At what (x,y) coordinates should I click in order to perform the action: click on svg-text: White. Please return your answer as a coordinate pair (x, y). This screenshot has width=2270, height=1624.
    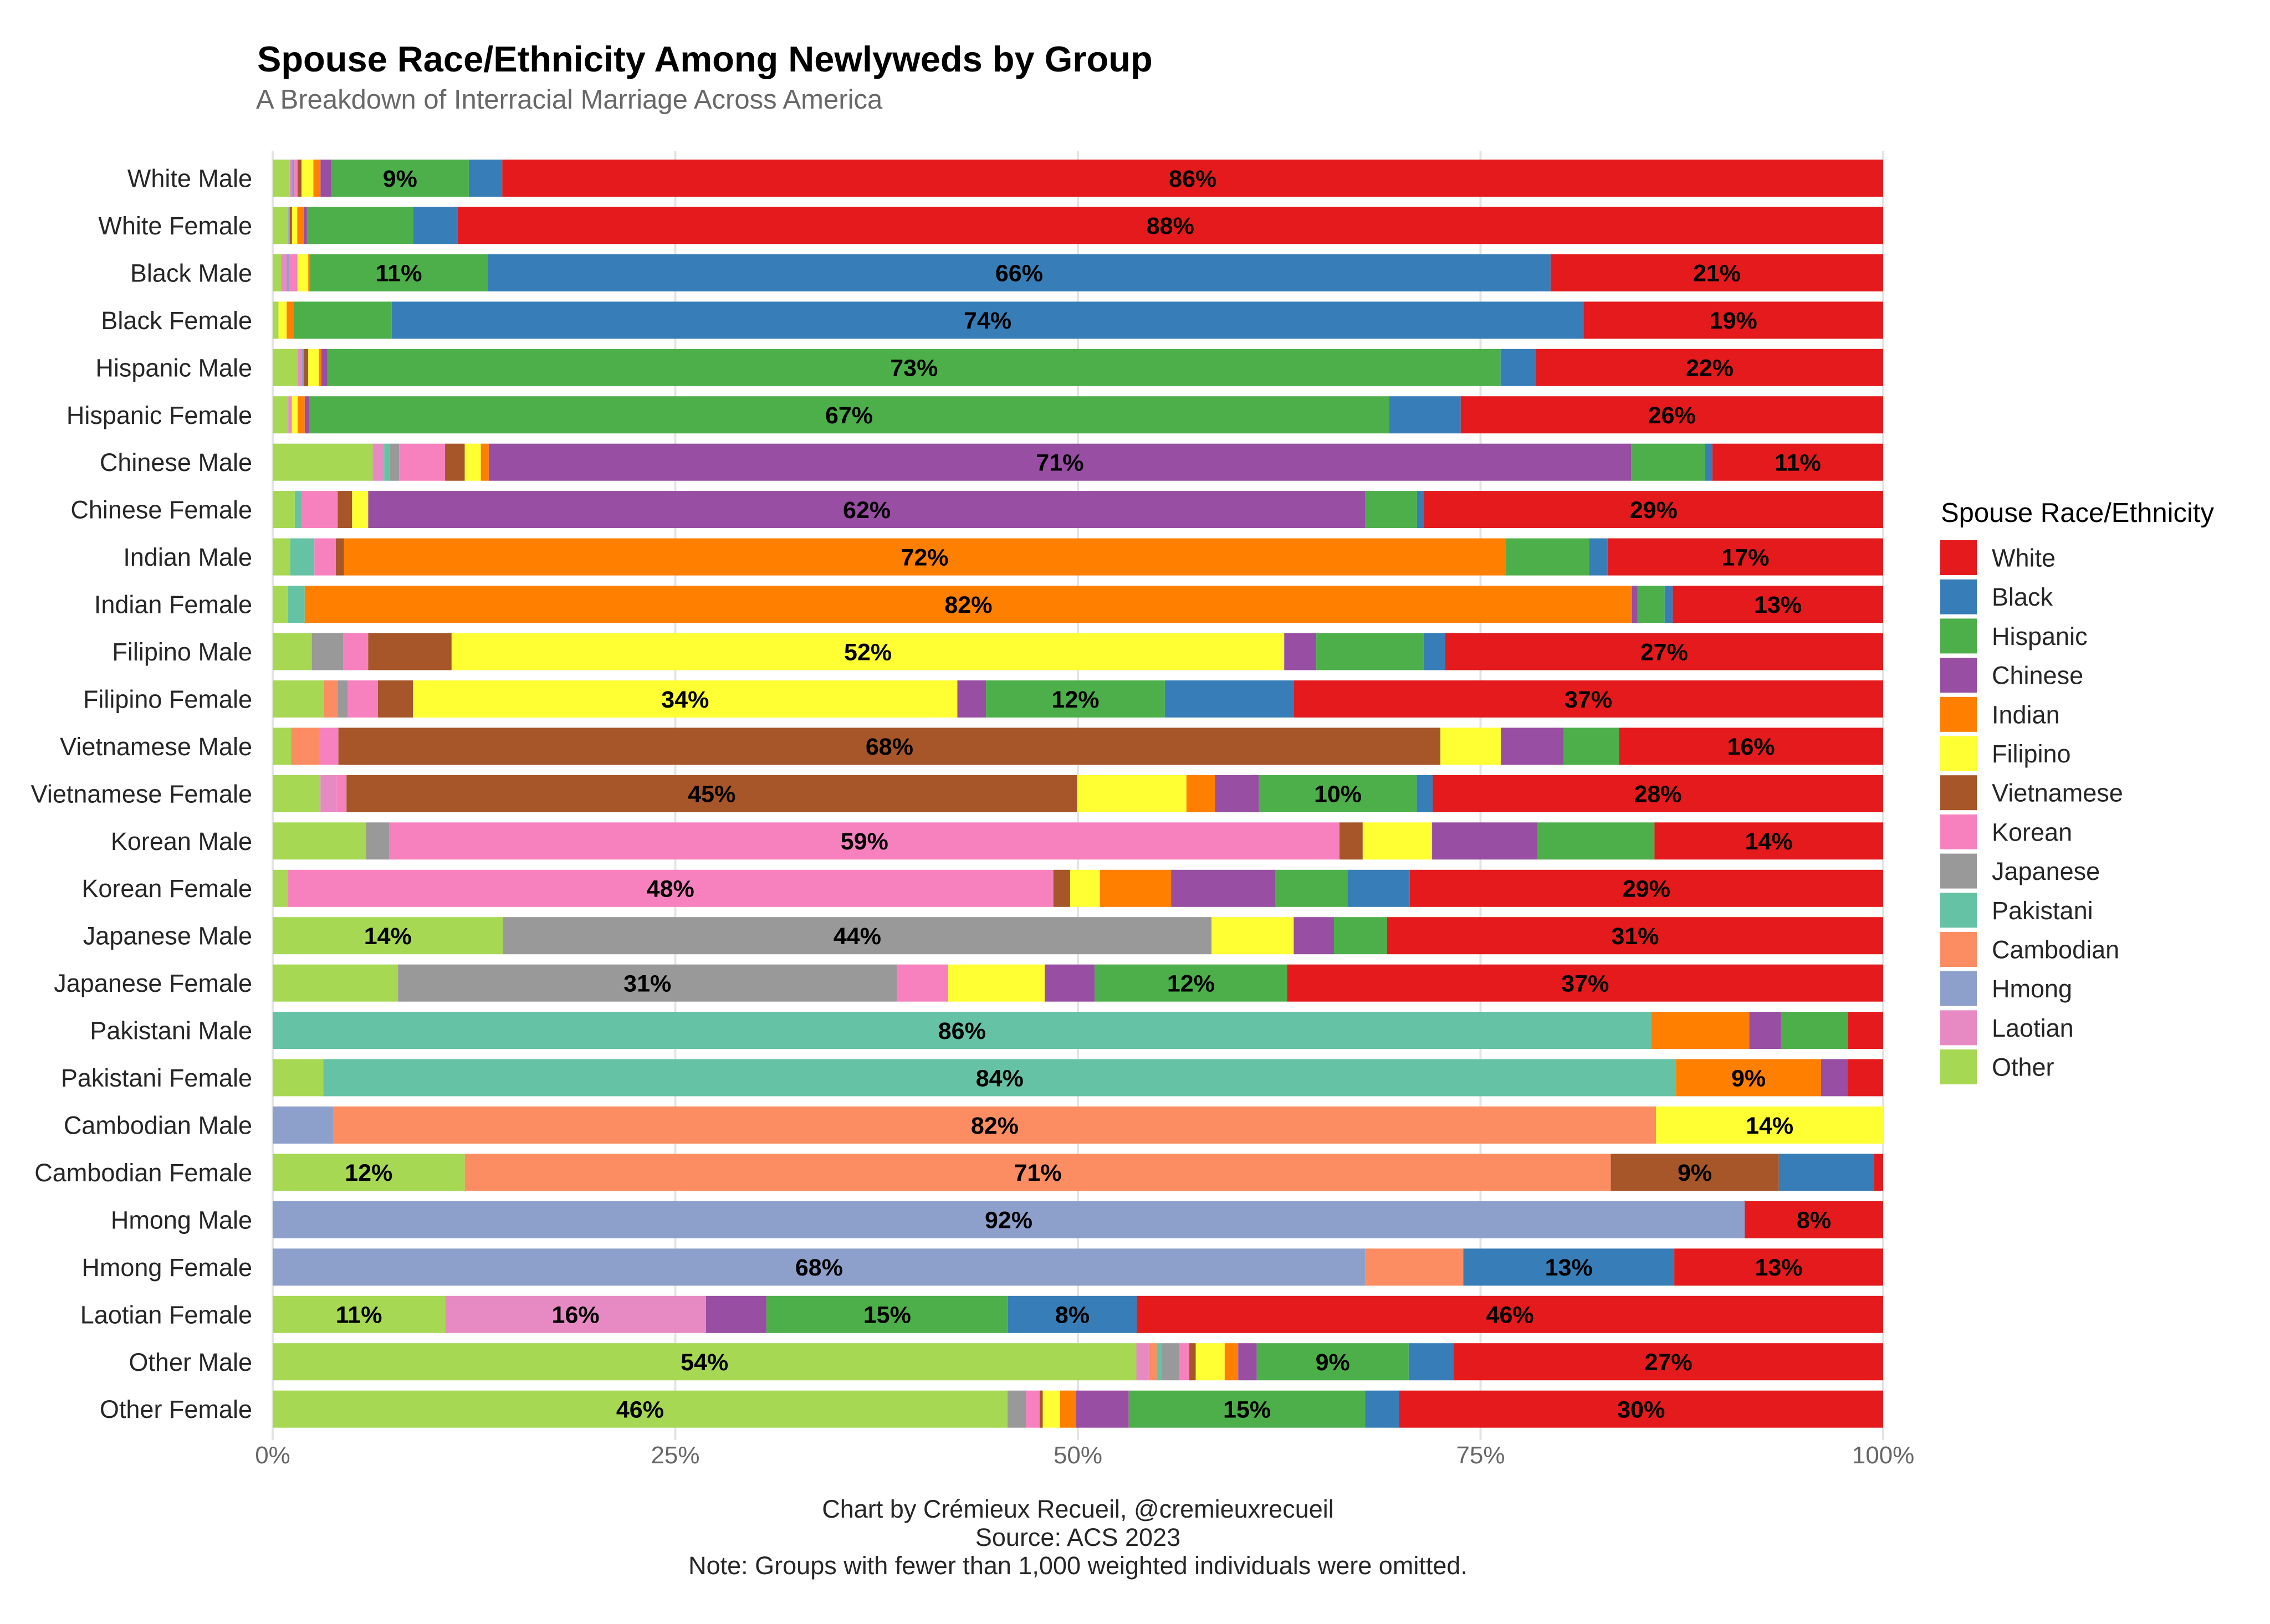
    Looking at the image, I should click on (2024, 558).